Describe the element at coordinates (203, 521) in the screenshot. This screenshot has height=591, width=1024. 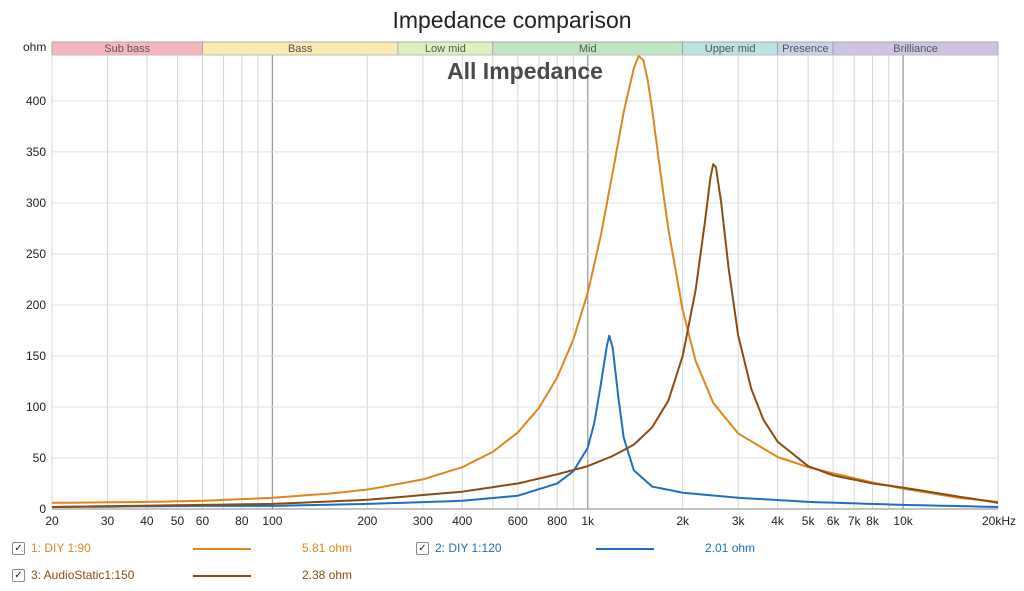
I see `x-tick-label: 60` at that location.